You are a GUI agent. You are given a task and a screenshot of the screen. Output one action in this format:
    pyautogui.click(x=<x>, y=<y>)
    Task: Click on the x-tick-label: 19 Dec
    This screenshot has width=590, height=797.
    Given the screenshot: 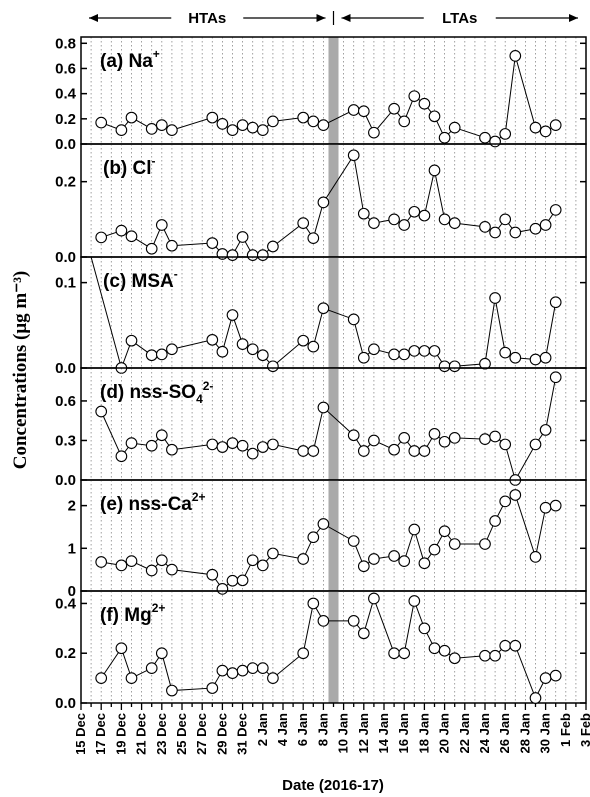 What is the action you would take?
    pyautogui.click(x=120, y=734)
    